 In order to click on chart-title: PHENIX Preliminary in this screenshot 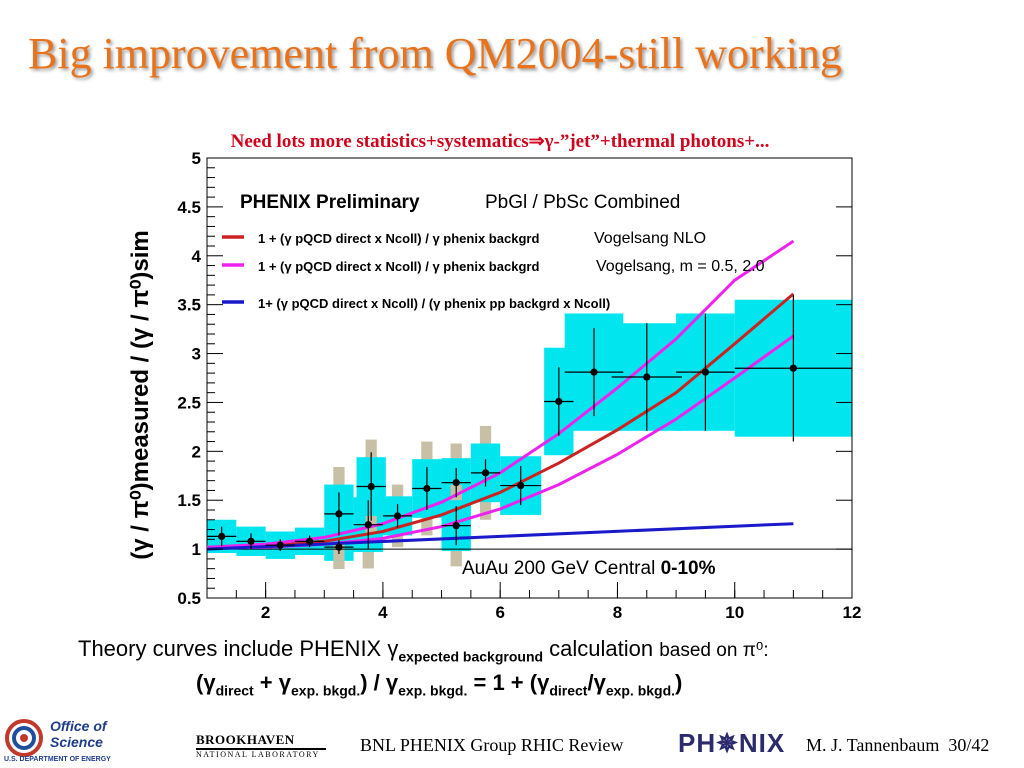, I will do `click(330, 202)`.